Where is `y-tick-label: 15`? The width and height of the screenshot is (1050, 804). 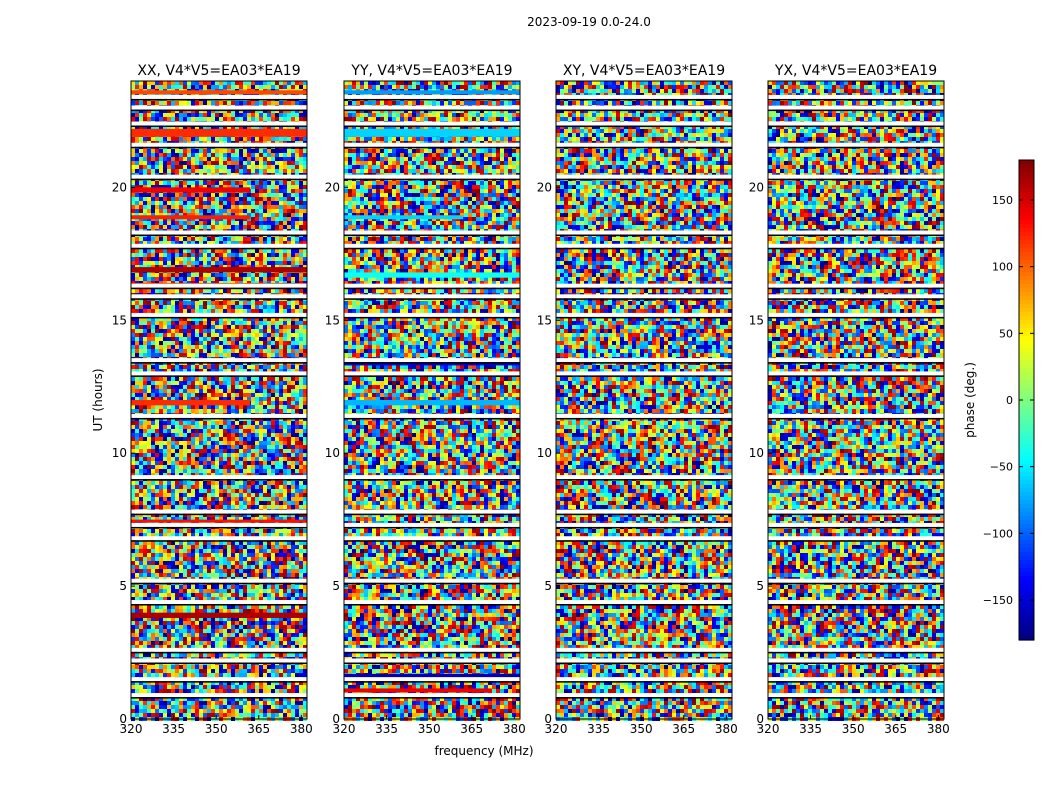 y-tick-label: 15 is located at coordinates (119, 320).